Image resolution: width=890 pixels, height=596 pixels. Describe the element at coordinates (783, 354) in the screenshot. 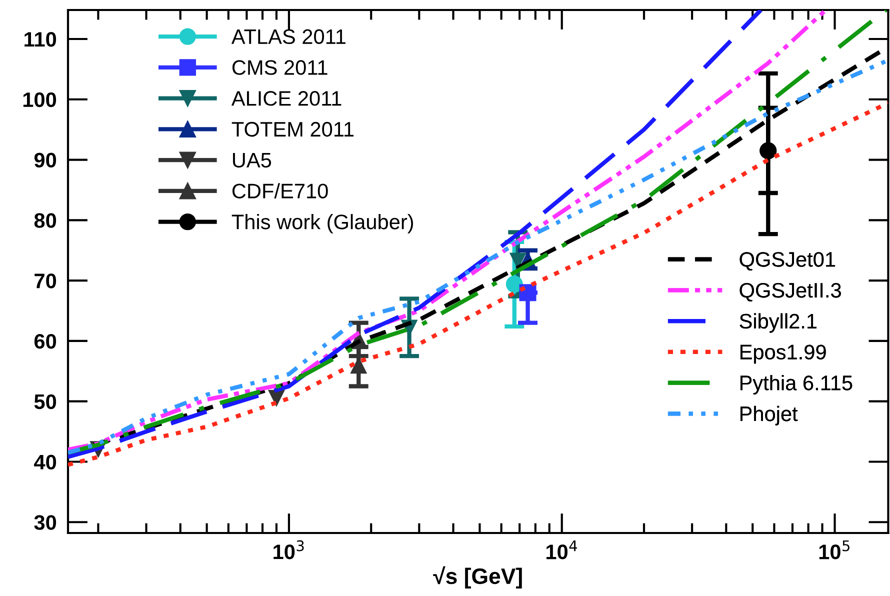

I see `legend-label: Epos1.99` at that location.